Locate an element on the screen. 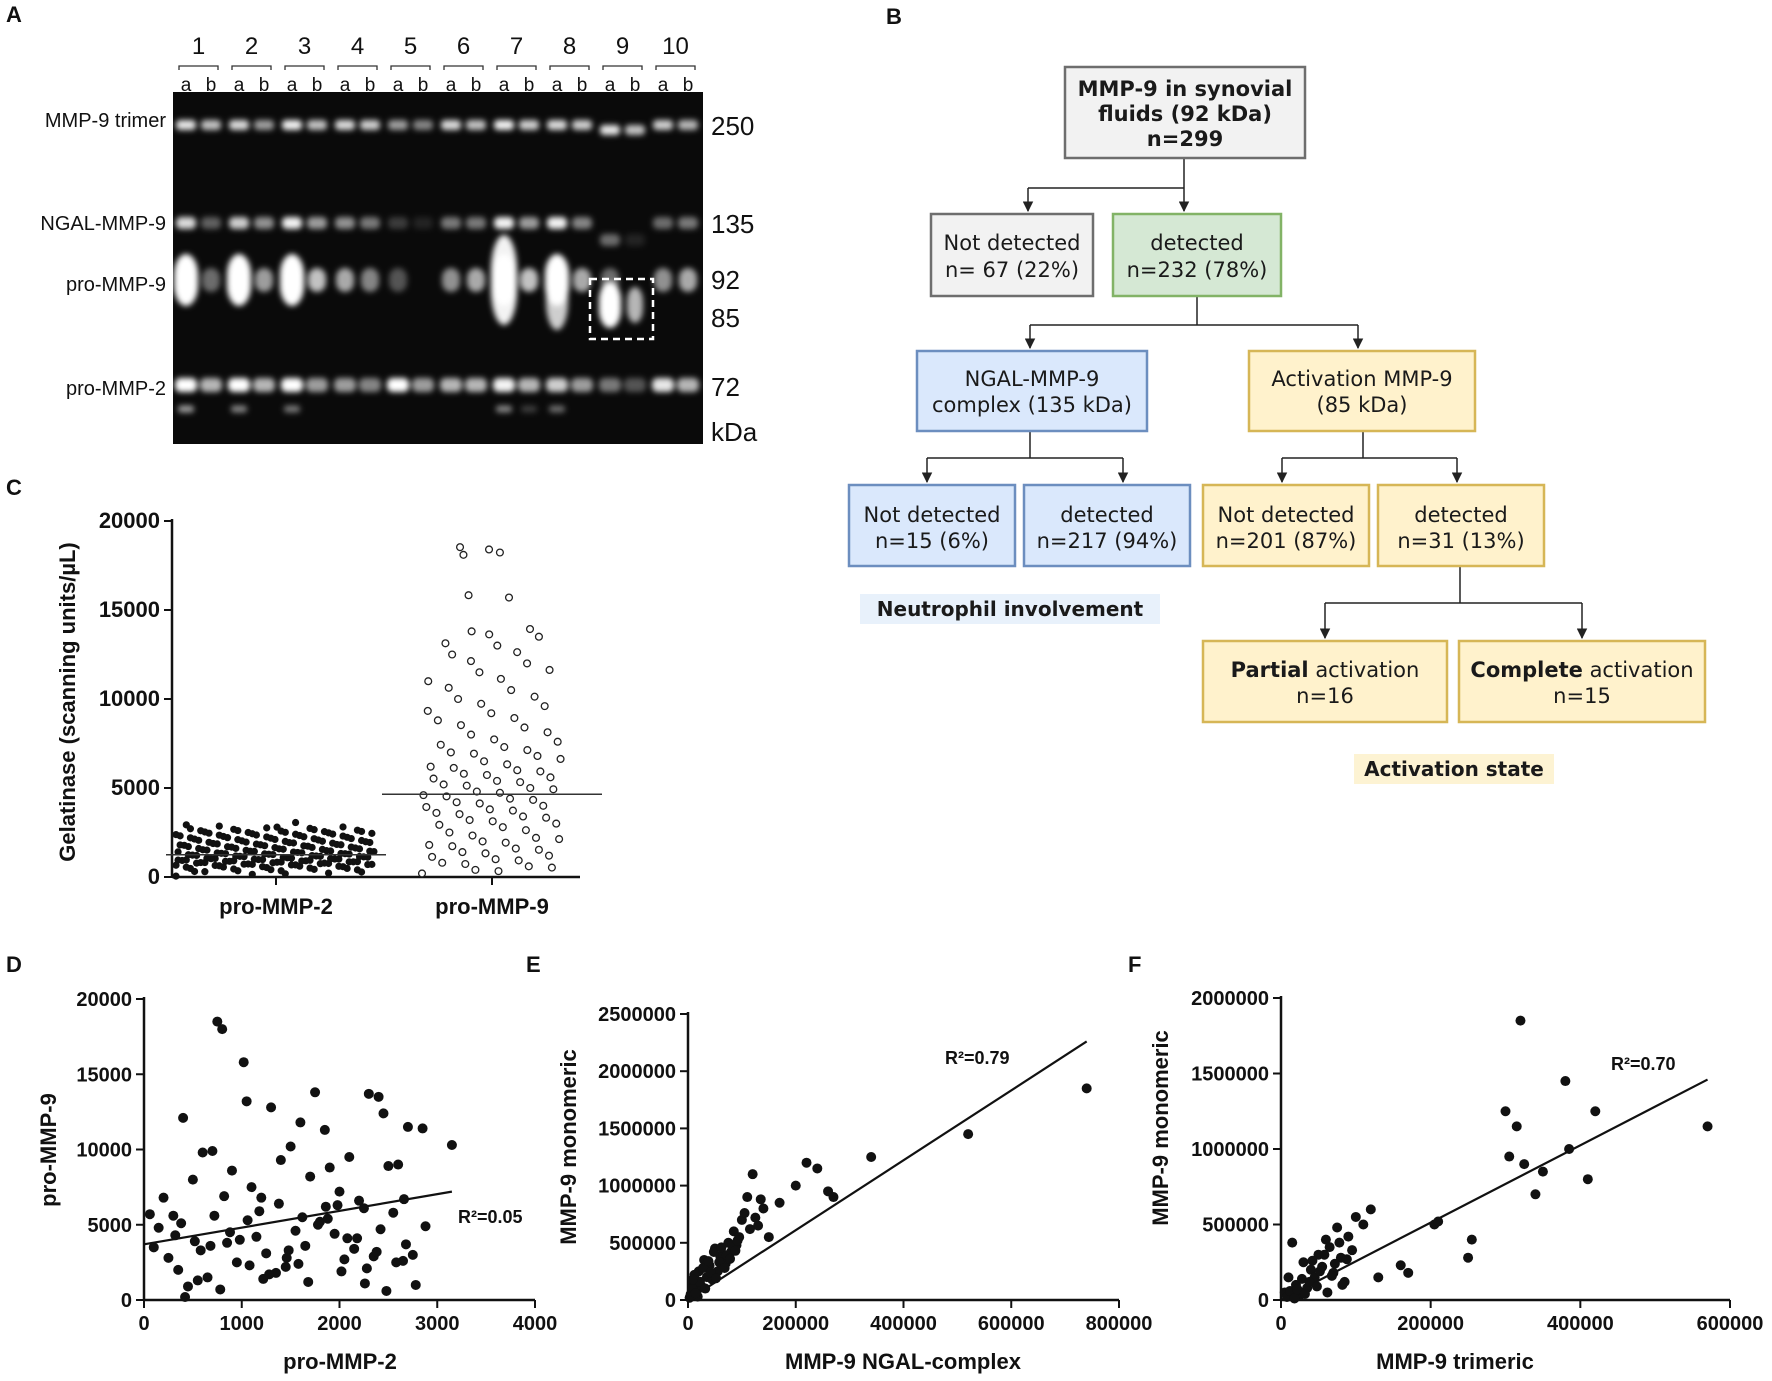 This screenshot has height=1381, width=1772. x-tick-label: 0 is located at coordinates (687, 1324).